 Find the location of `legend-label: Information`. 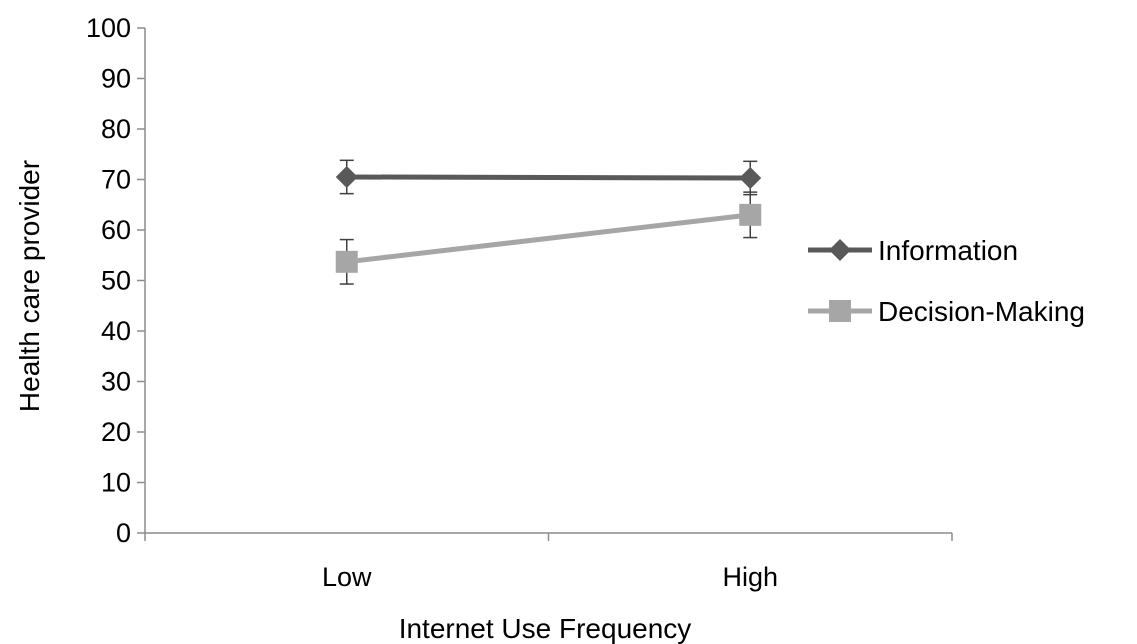

legend-label: Information is located at coordinates (948, 250).